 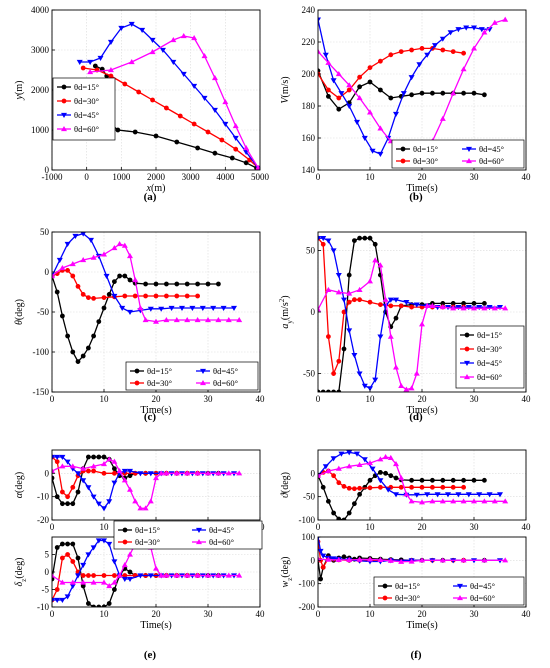 What do you see at coordinates (209, 399) in the screenshot?
I see `x-tick-label: 30` at bounding box center [209, 399].